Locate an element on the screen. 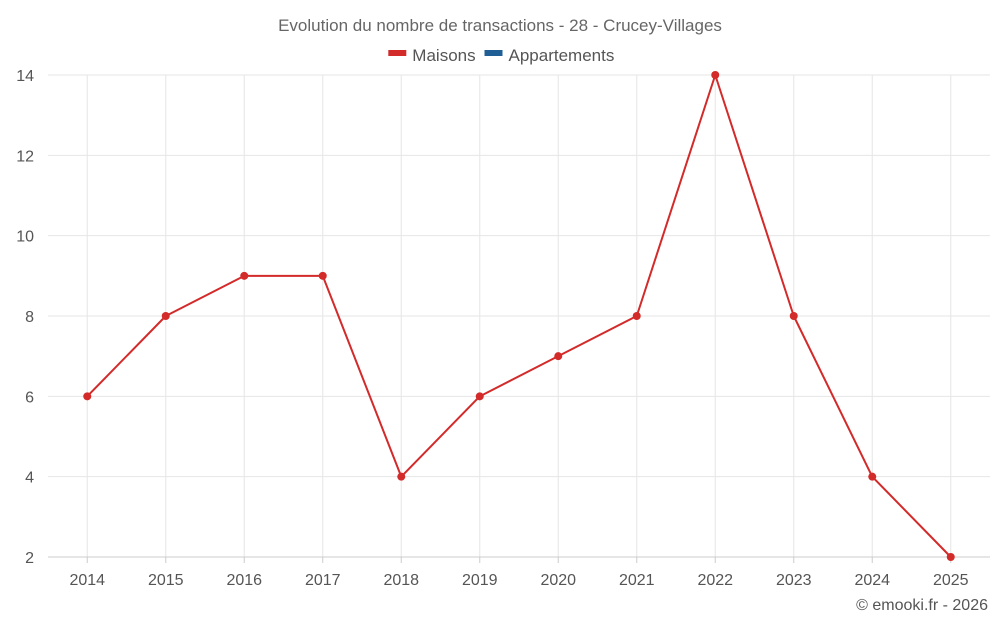 The width and height of the screenshot is (1000, 625). y-axis-ticks: 2 4 6 8 10 12 14 is located at coordinates (25, 317).